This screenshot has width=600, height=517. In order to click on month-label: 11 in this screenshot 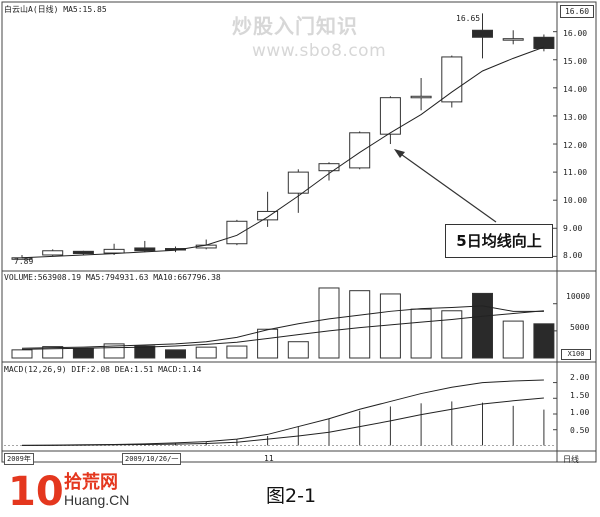, I will do `click(269, 458)`.